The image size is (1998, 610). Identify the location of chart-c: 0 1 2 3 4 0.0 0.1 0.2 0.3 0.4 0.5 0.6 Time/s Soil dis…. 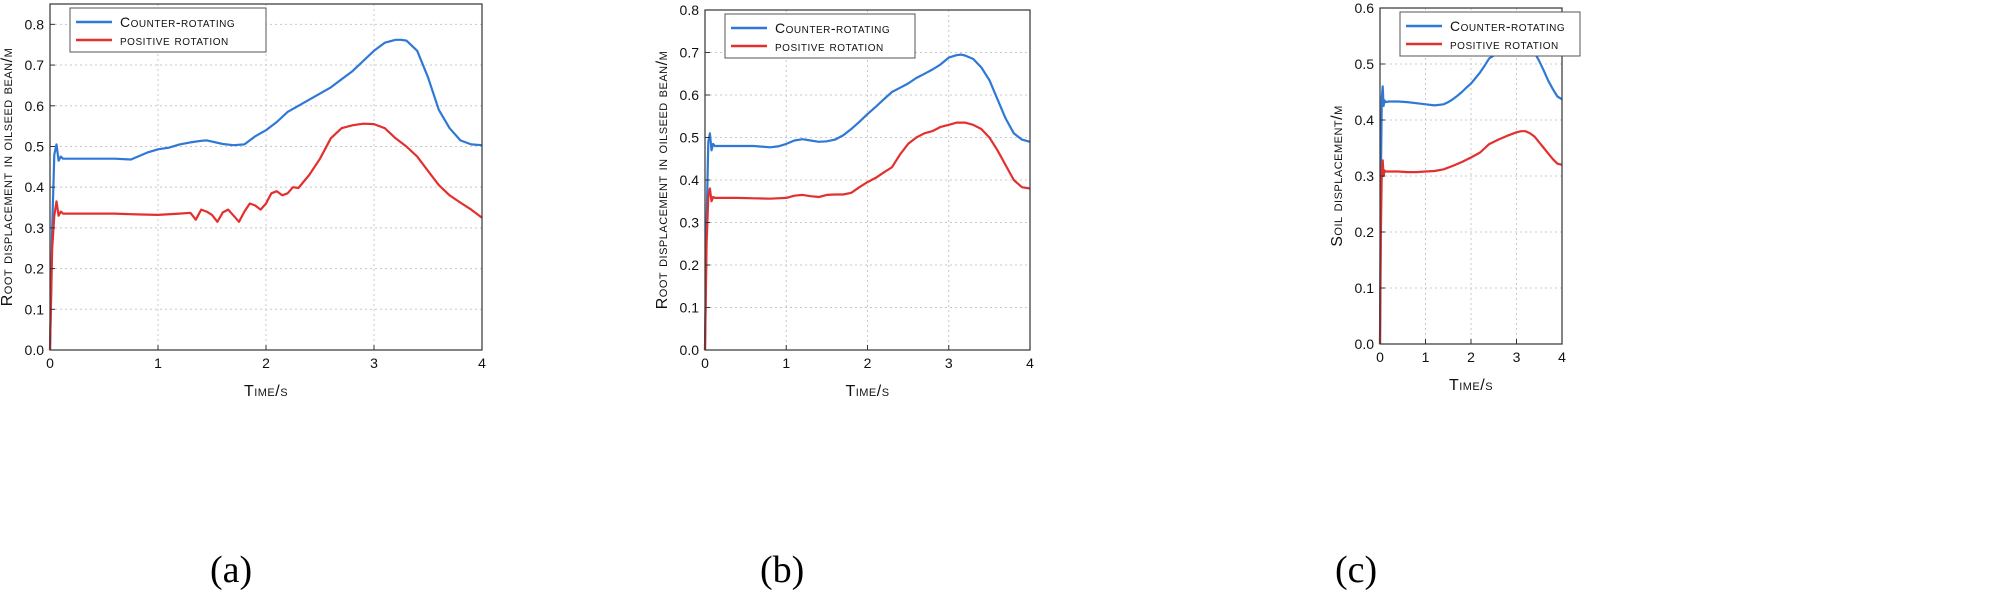
(1455, 197).